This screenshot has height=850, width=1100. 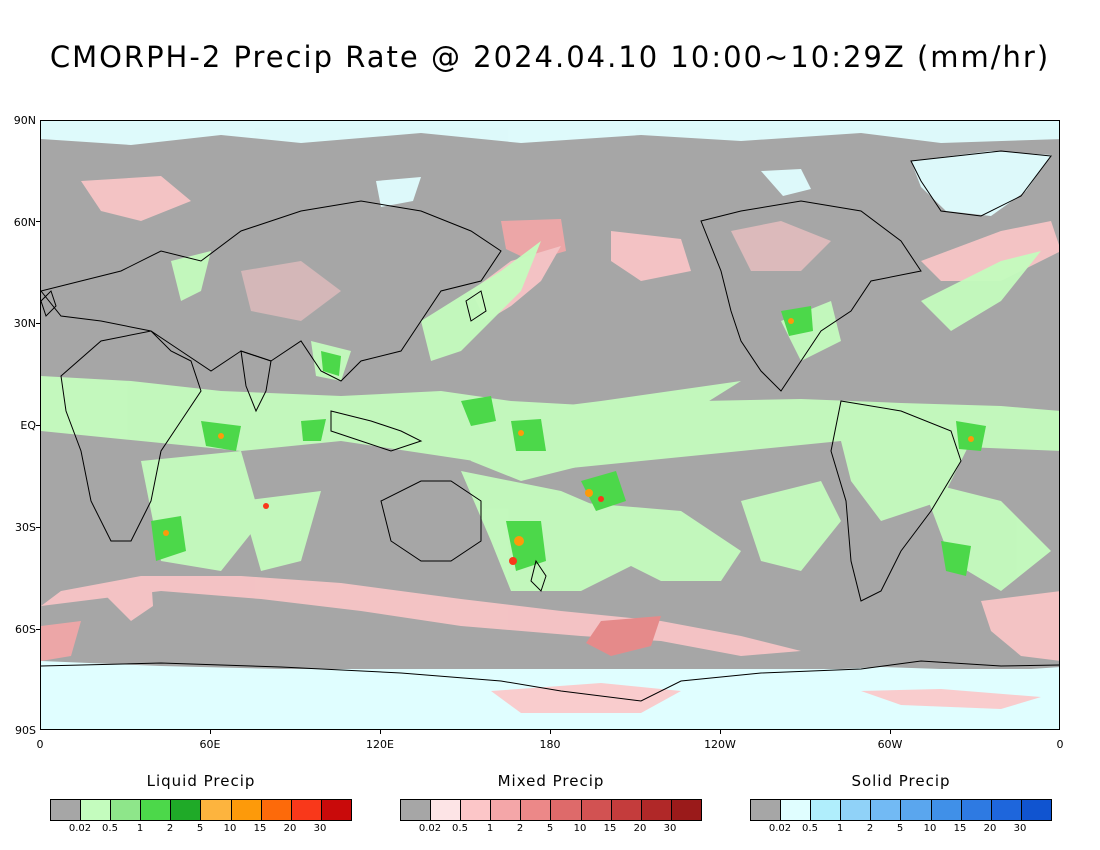 I want to click on legend-title: Mixed Precip, so click(x=551, y=781).